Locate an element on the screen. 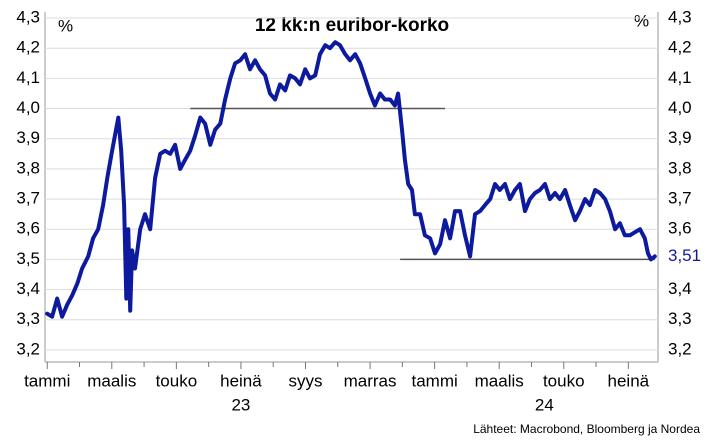  source: Lähteet: Macrobond, Bloomberg ja Nordea is located at coordinates (586, 429).